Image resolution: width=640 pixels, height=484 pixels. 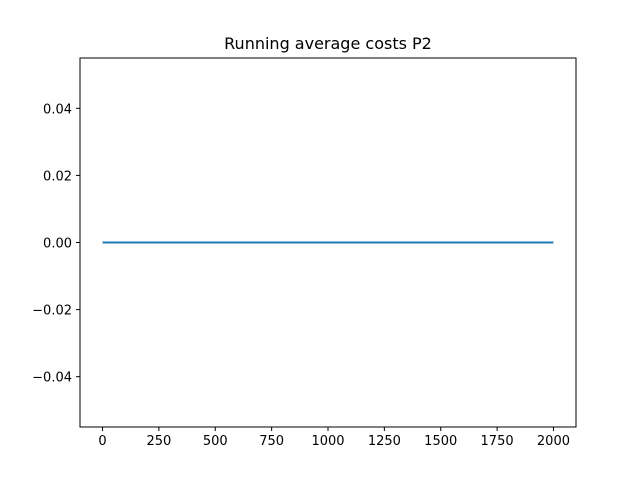 I want to click on x-tick-label: 1250, so click(x=384, y=441).